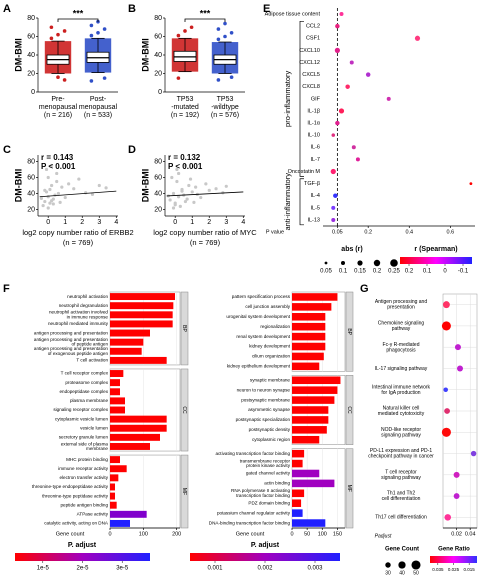 The height and width of the screenshot is (581, 480). Describe the element at coordinates (71, 348) in the screenshot. I see `bar-label: antigen processing and presentation` at that location.